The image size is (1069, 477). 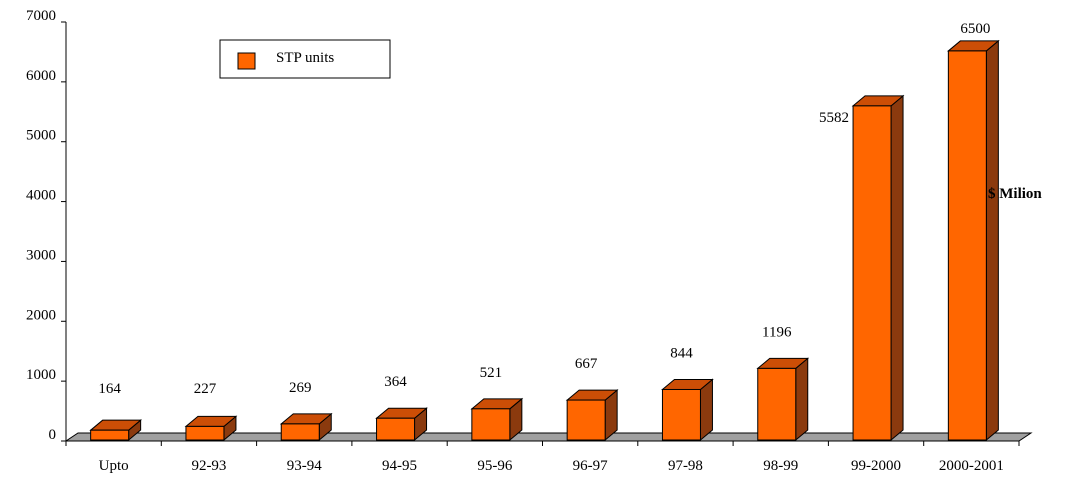 I want to click on y-tick-label: 2000, so click(x=41, y=315).